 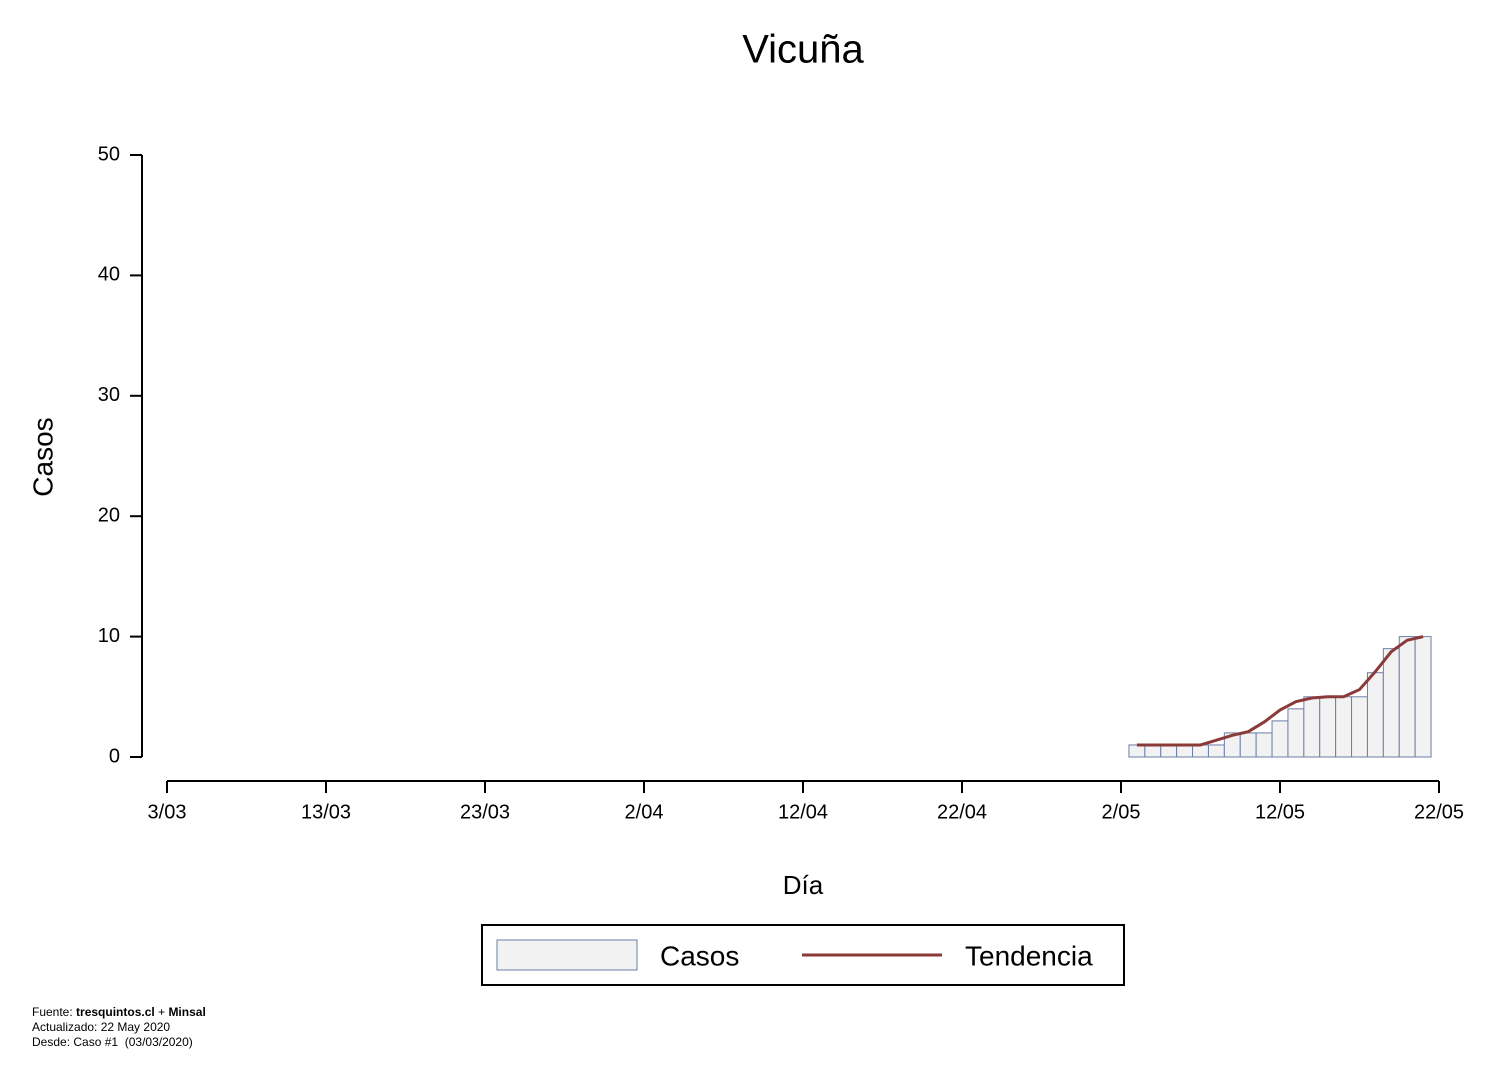 I want to click on x-tick-label: 22/04, so click(x=962, y=812).